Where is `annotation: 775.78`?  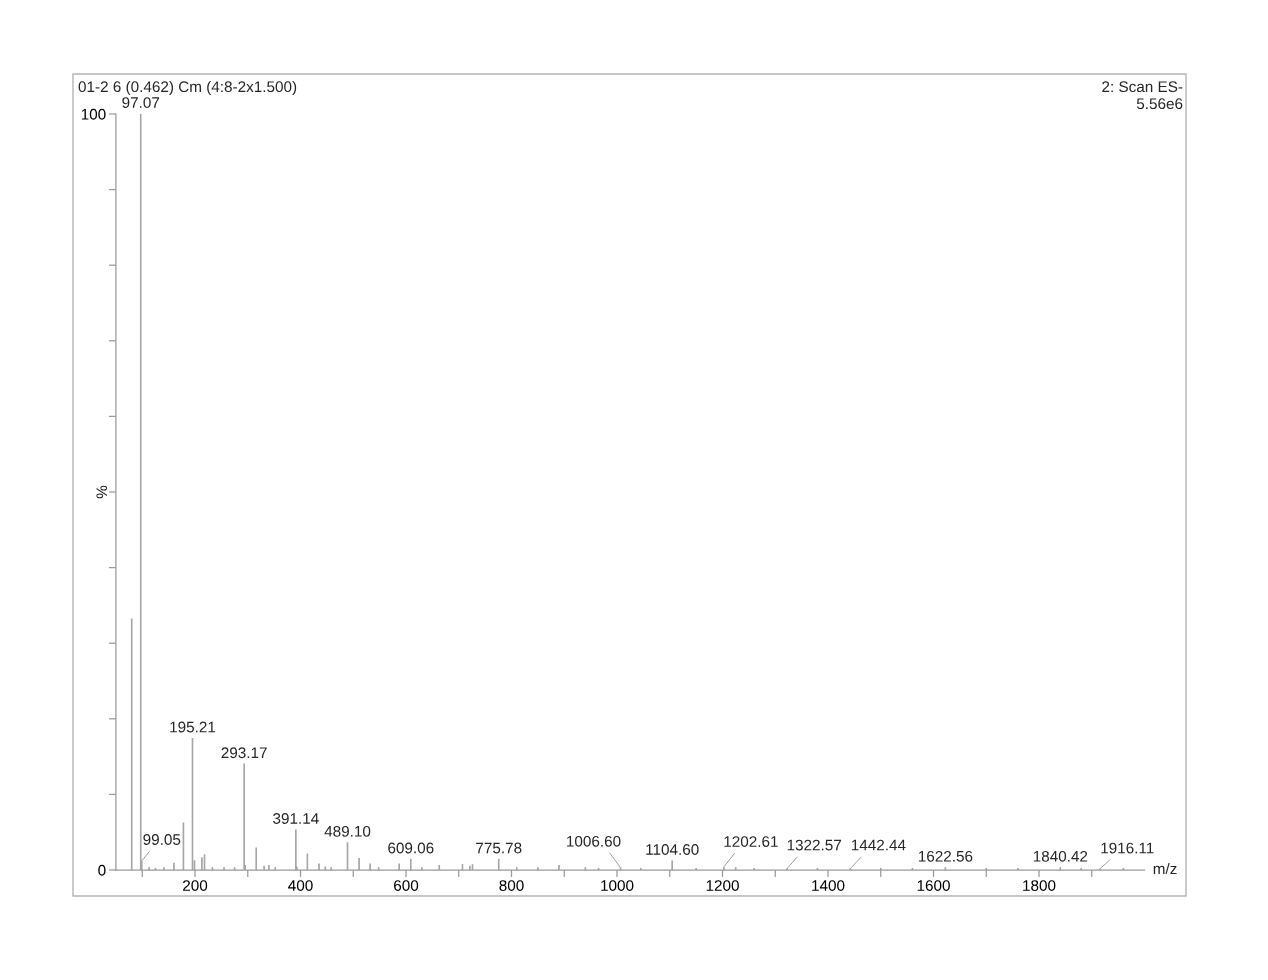 annotation: 775.78 is located at coordinates (499, 848).